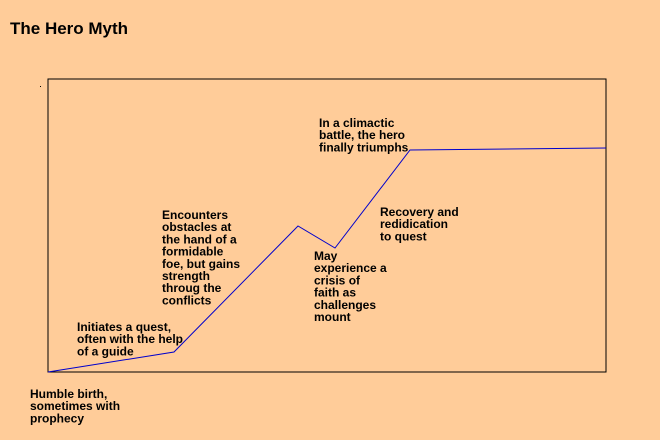 This screenshot has height=440, width=660. What do you see at coordinates (201, 264) in the screenshot?
I see `annotation-line: foe, but gains` at bounding box center [201, 264].